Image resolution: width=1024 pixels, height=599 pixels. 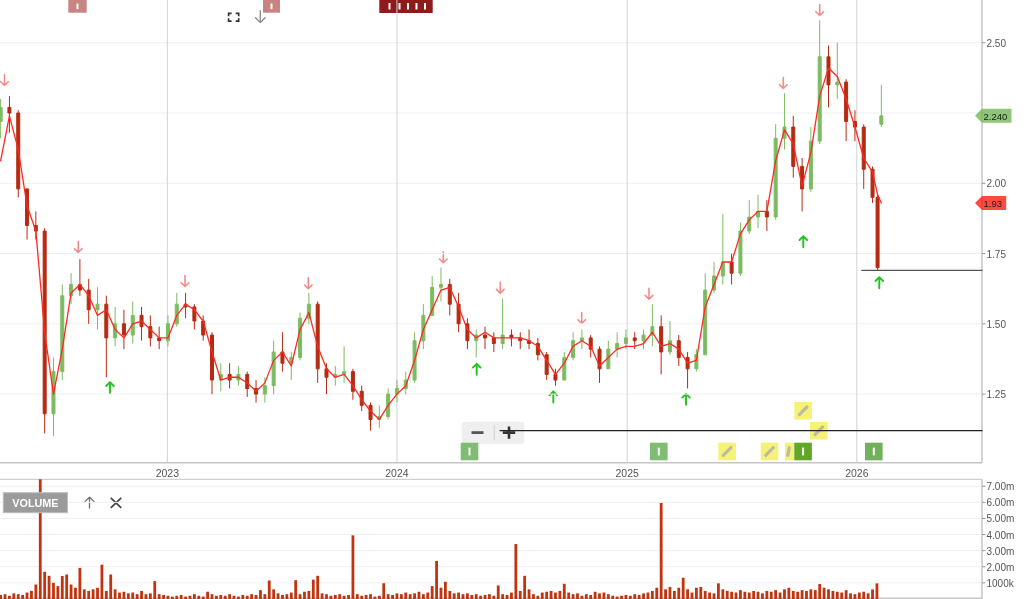 I want to click on y-tick-label: 7.00m, so click(x=1000, y=486).